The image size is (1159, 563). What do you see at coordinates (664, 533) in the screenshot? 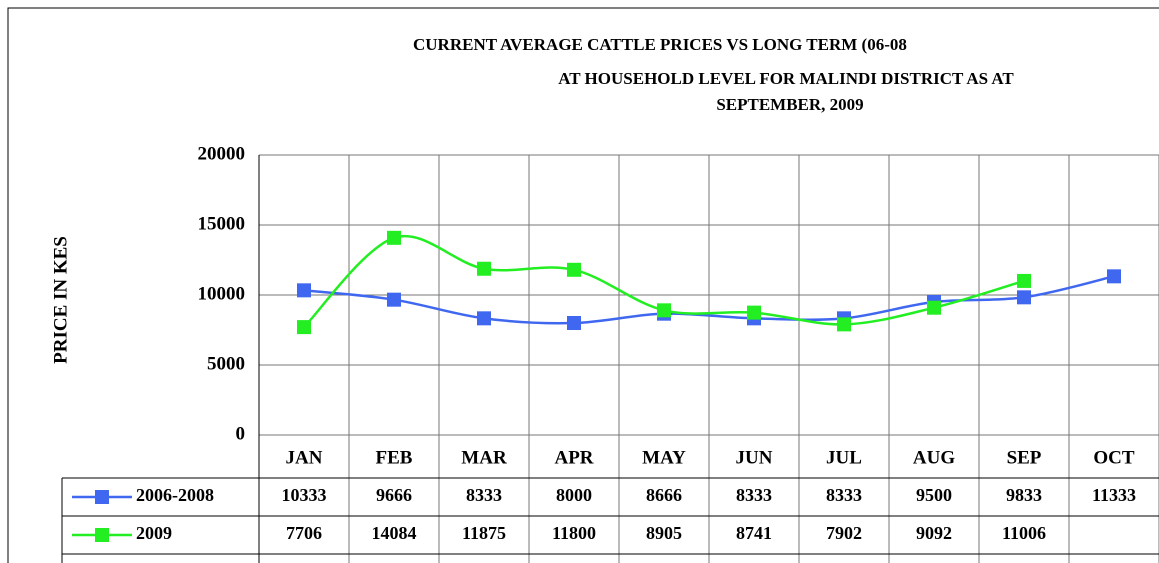
I see `table-cell: 8905` at bounding box center [664, 533].